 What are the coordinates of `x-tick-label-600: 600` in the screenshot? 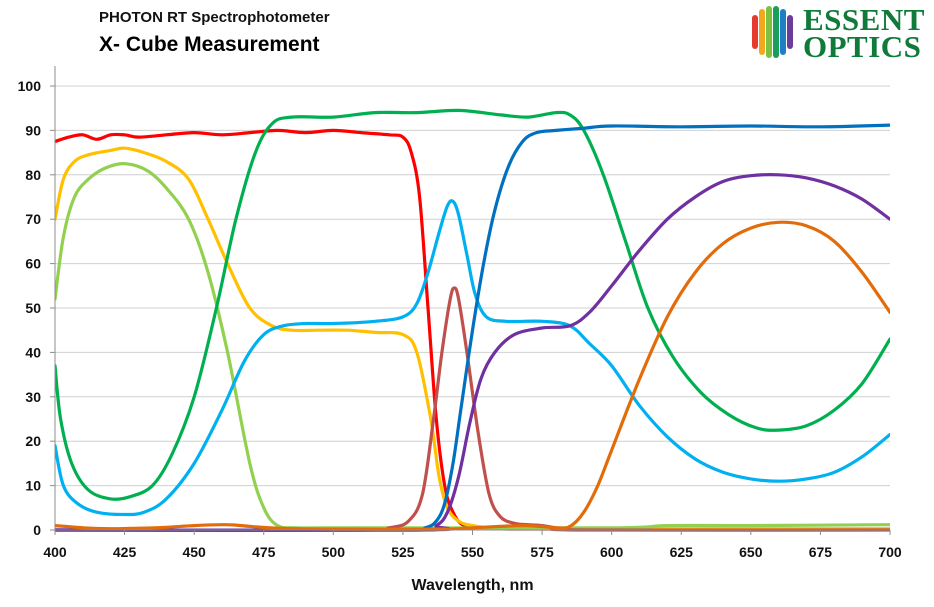 It's located at (612, 552).